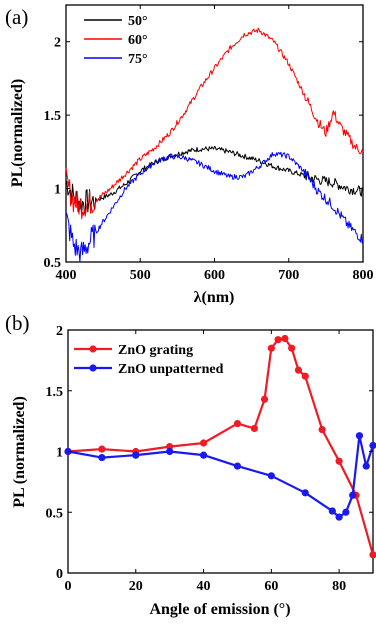  I want to click on panel-a-legend: 50° 60° 75°, so click(116, 40).